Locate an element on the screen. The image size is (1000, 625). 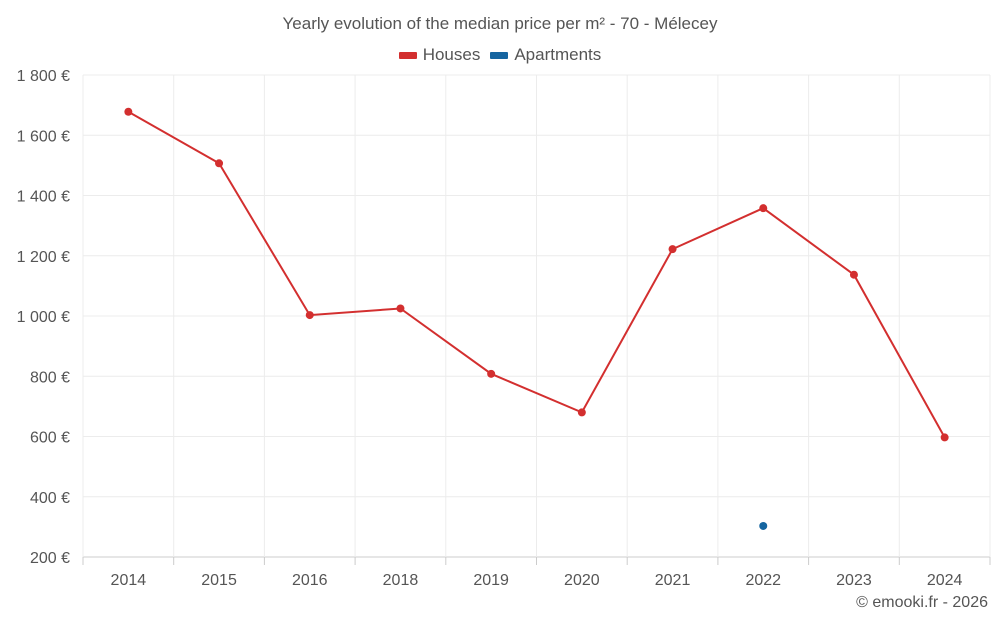
x-tick-label: 2021 is located at coordinates (673, 580).